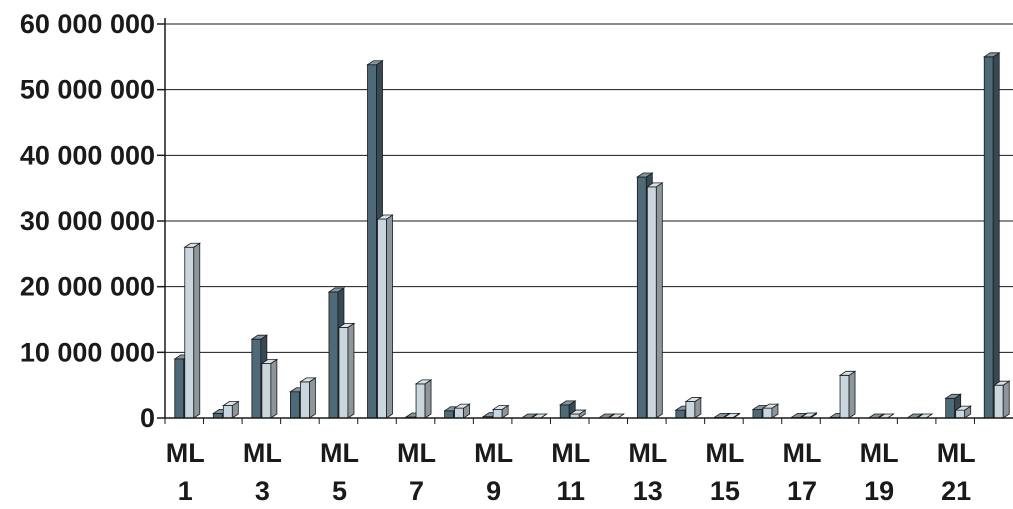 The height and width of the screenshot is (509, 1013). Describe the element at coordinates (262, 490) in the screenshot. I see `x-tick-label-line2: 3` at that location.